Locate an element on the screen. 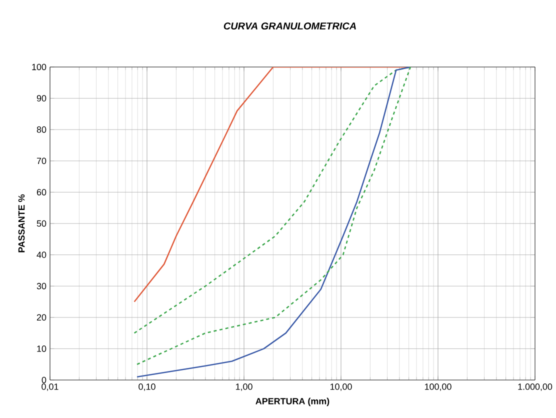  chart-title: CURVA GRANULOMETRICA is located at coordinates (290, 26).